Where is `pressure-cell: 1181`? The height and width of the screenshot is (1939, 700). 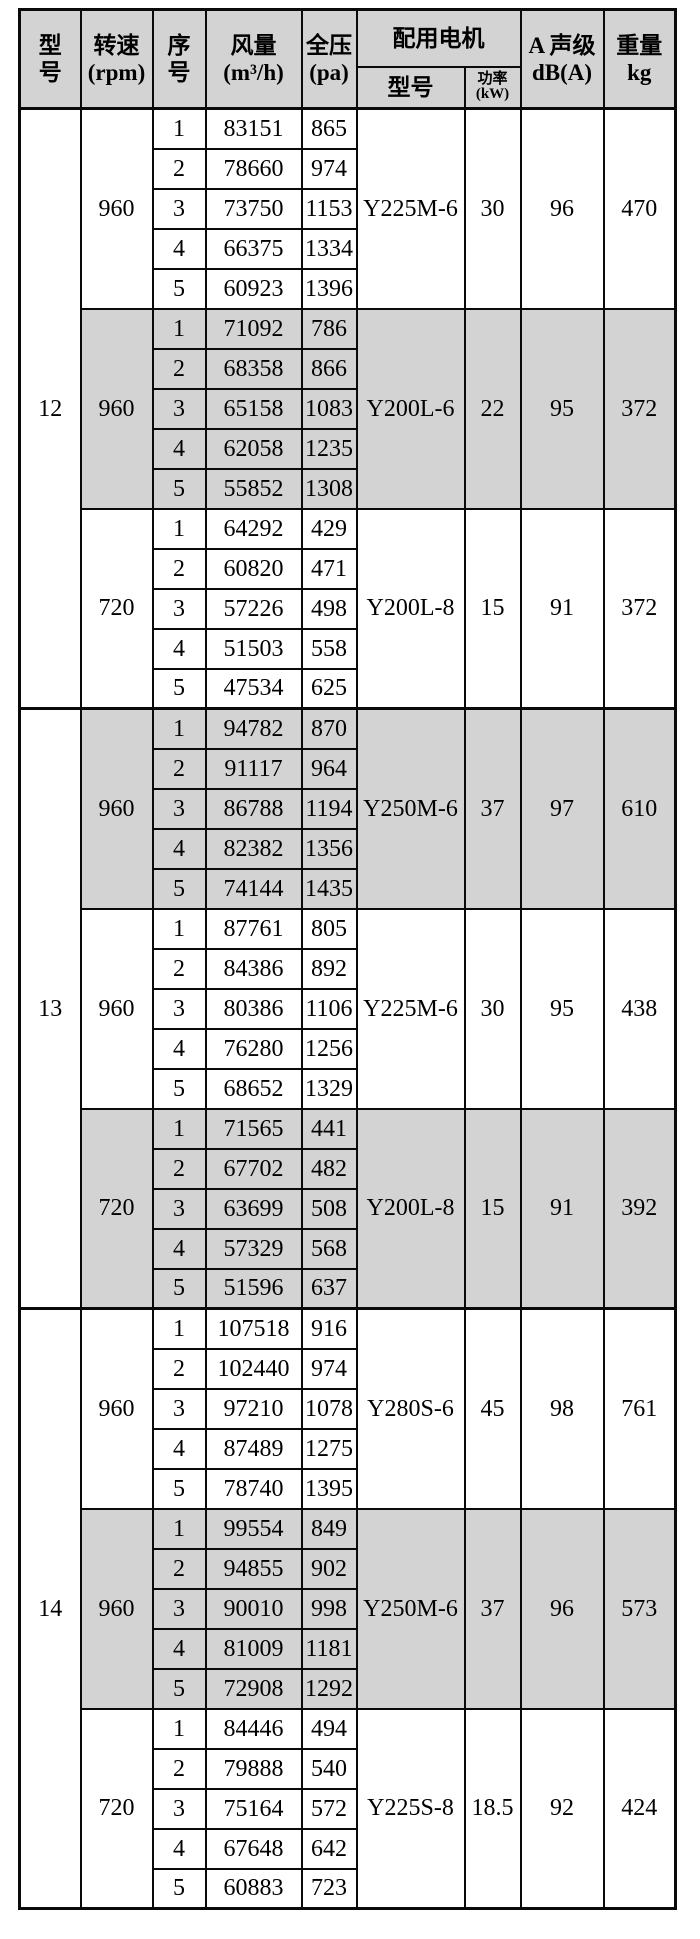 pressure-cell: 1181 is located at coordinates (329, 1648).